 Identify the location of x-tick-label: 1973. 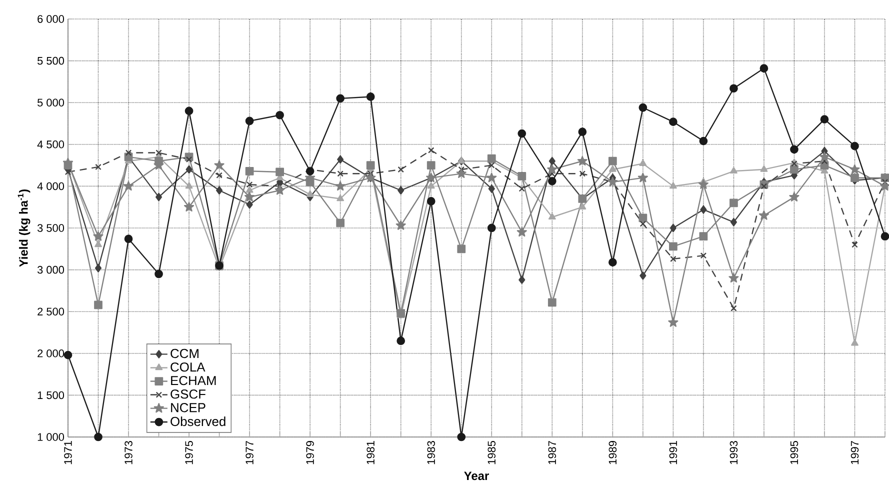
(128, 452).